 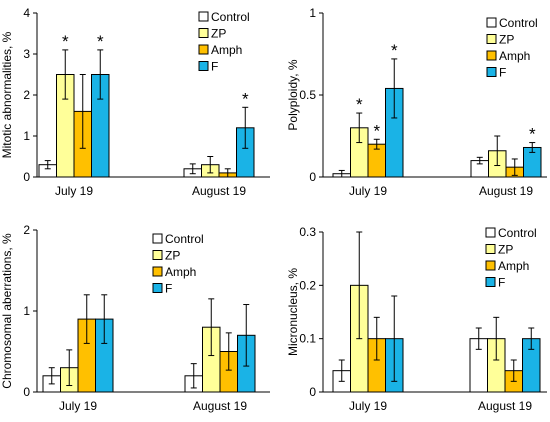 I want to click on y-axis-label: Mitotic abnormalities, %, so click(x=7, y=94).